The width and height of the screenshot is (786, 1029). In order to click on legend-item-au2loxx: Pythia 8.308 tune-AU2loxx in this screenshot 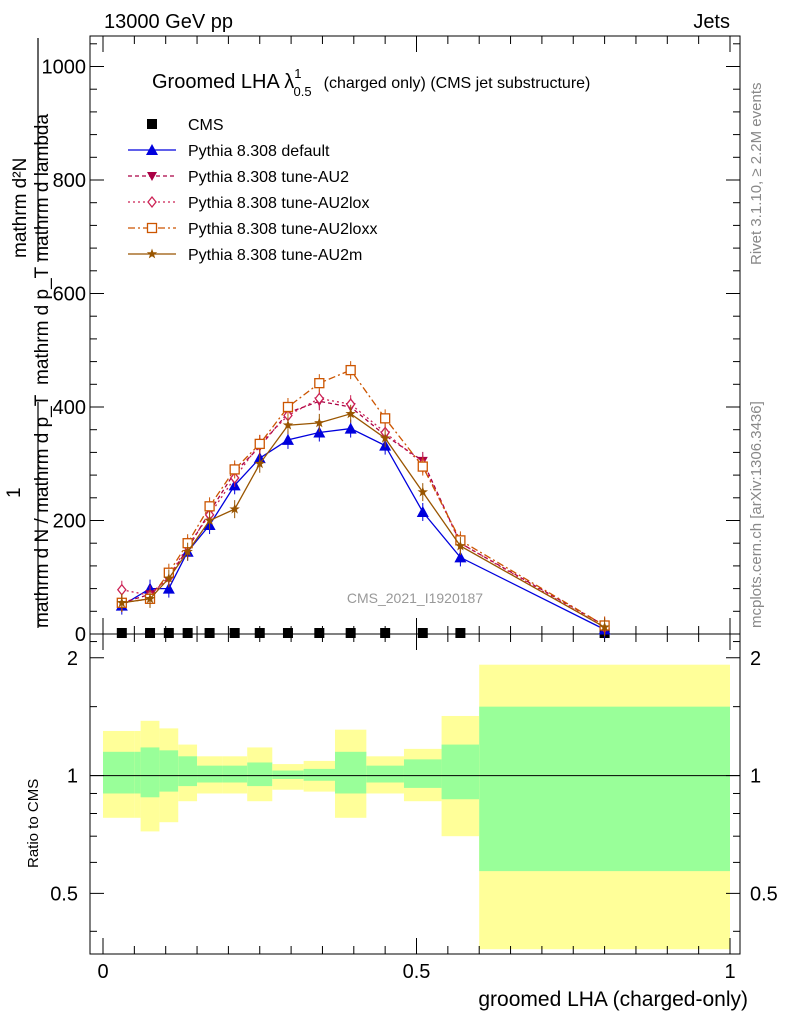, I will do `click(252, 229)`.